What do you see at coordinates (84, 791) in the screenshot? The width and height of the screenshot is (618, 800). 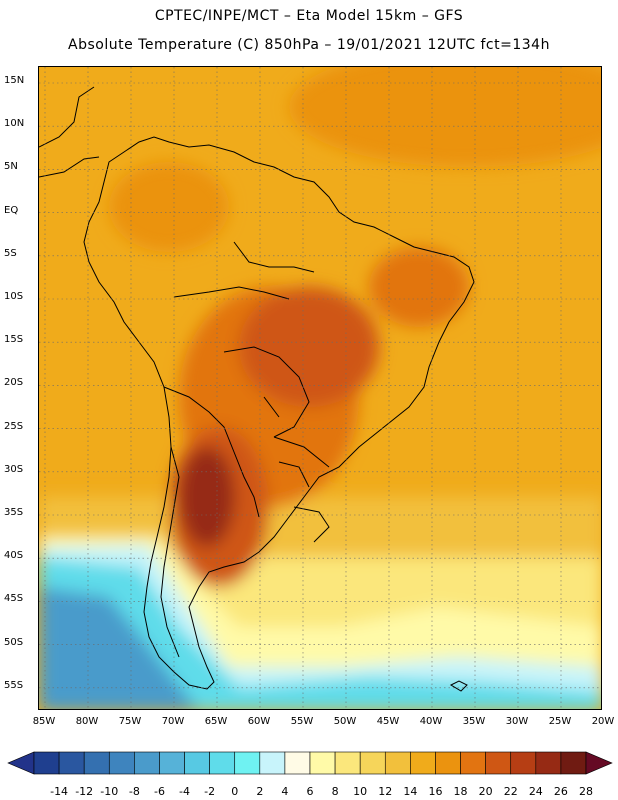 I see `colorbar-label: -12` at bounding box center [84, 791].